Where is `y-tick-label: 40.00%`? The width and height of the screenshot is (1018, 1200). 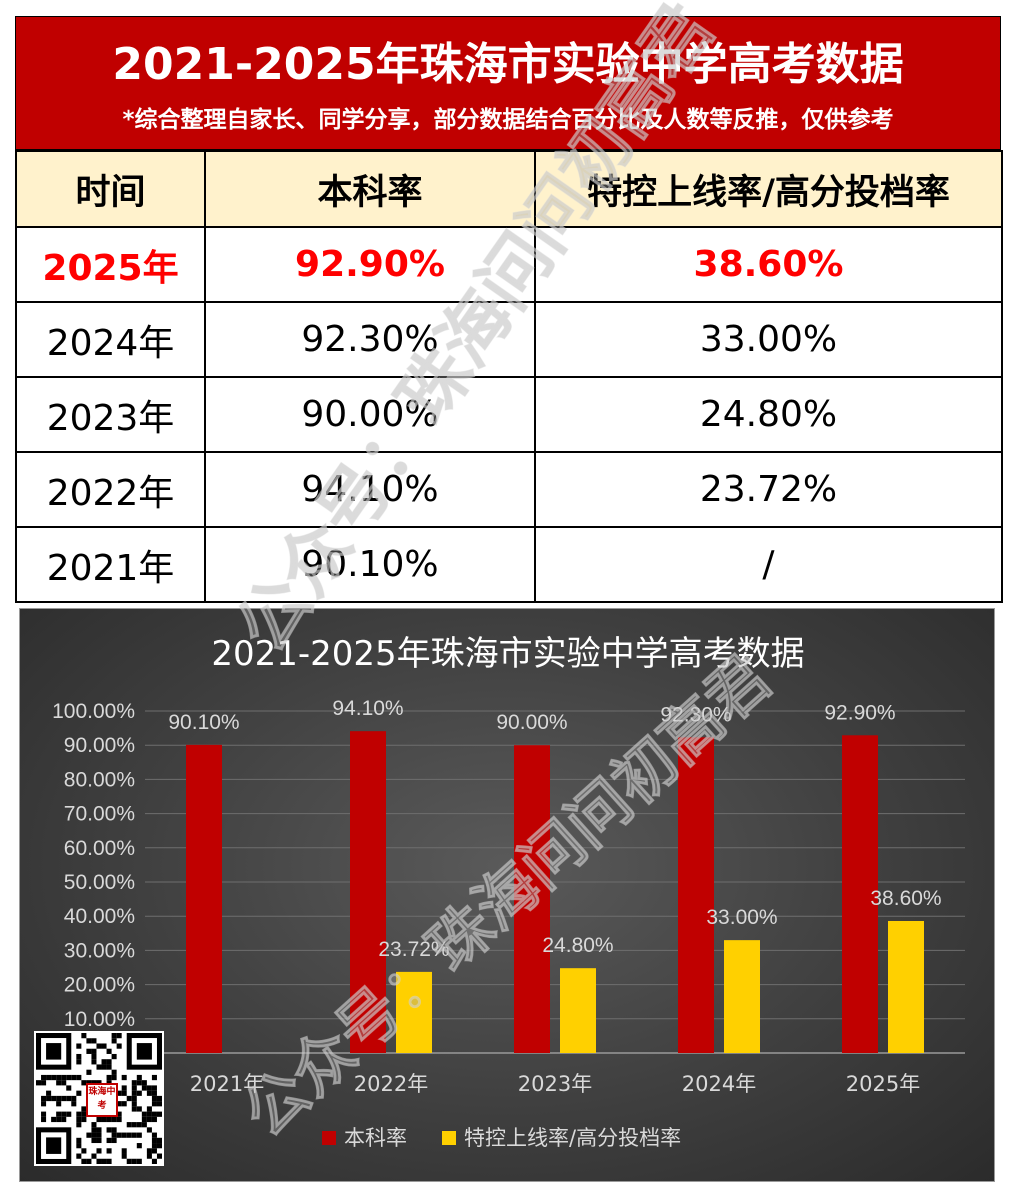 y-tick-label: 40.00% is located at coordinates (99, 916).